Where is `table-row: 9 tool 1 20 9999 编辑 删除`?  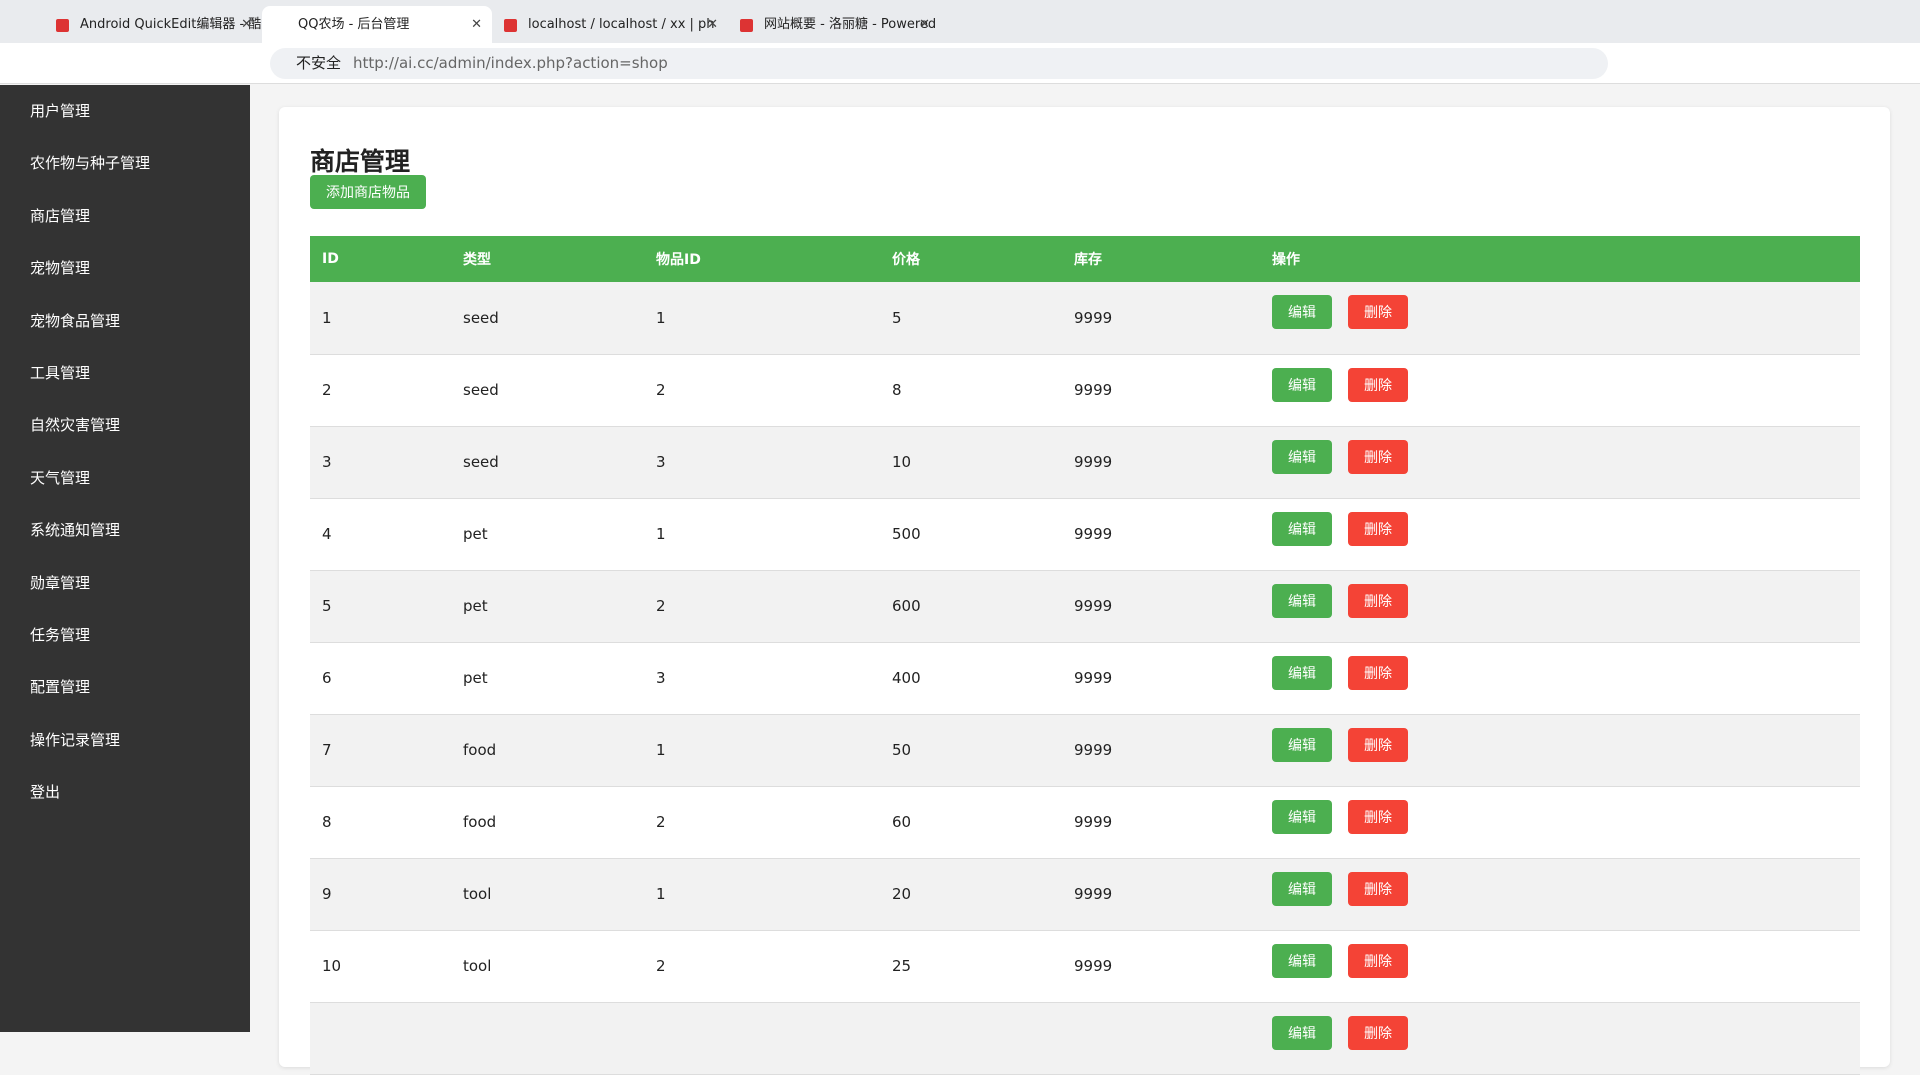
table-row: 9 tool 1 20 9999 编辑 删除 is located at coordinates (1085, 894).